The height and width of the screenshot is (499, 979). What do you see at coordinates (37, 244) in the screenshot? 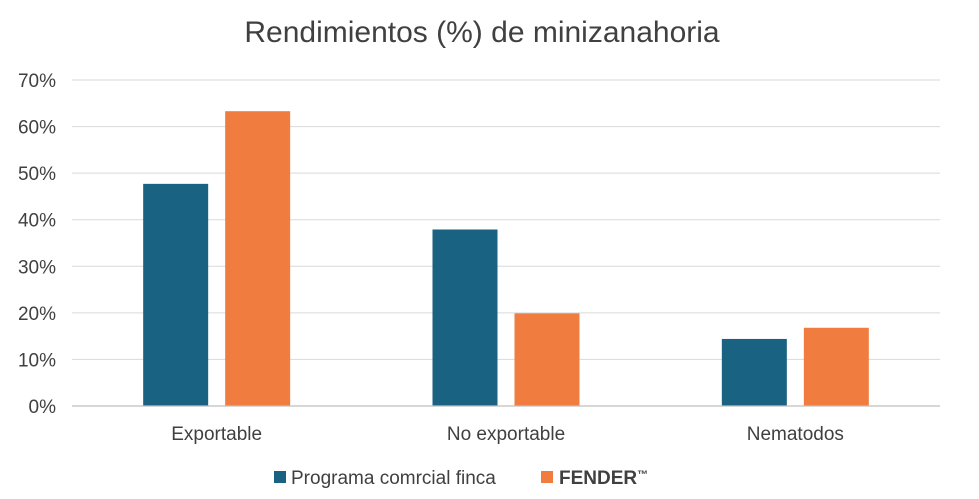
I see `y-axis-ticks: 0% 10% 20% 30% 40% 50% 60% 70%` at bounding box center [37, 244].